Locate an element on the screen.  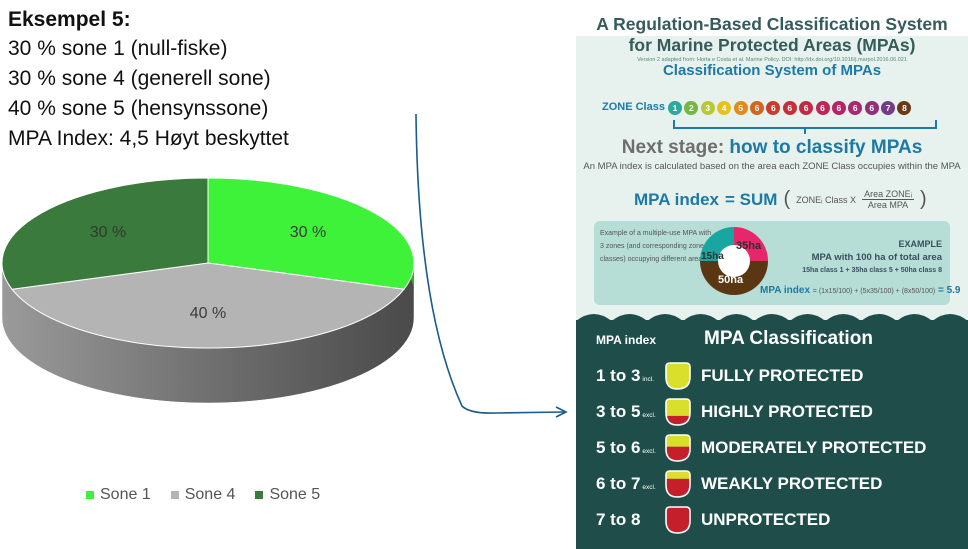
legend-item-sone-5: Sone 5 is located at coordinates (287, 495).